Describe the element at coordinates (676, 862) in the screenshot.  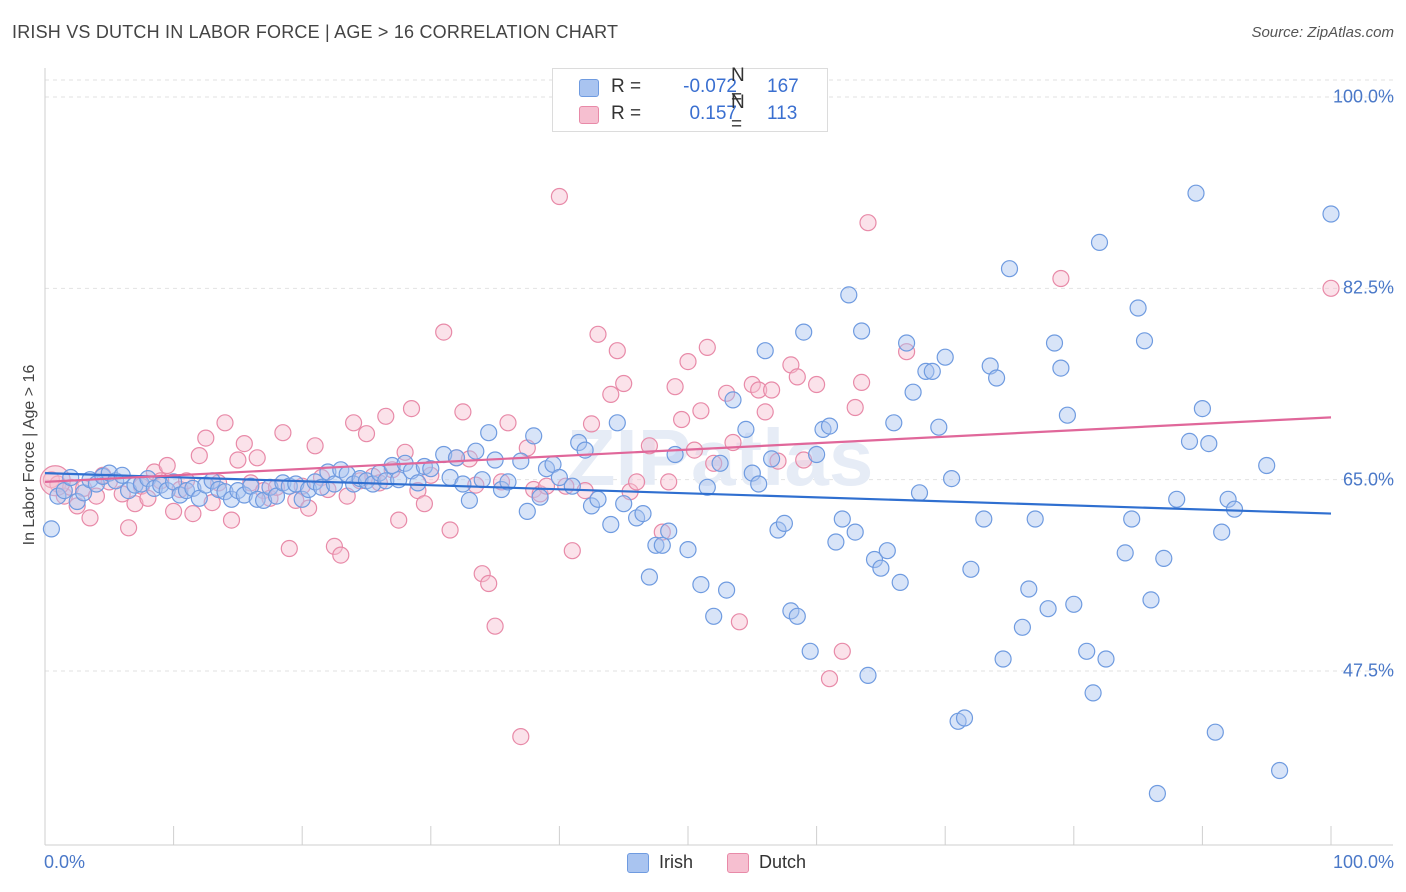
I see `legend-label-irish: Irish` at that location.